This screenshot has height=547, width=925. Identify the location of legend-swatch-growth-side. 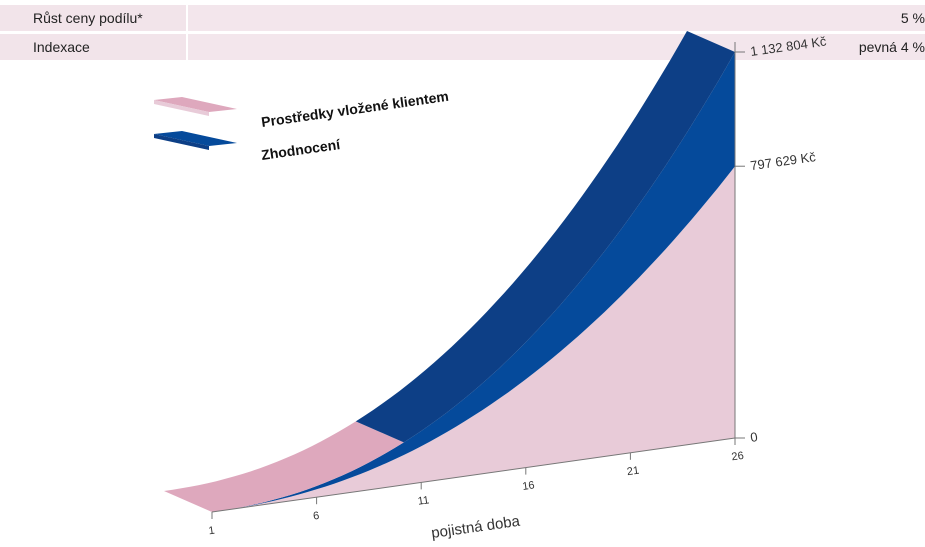
(181, 142).